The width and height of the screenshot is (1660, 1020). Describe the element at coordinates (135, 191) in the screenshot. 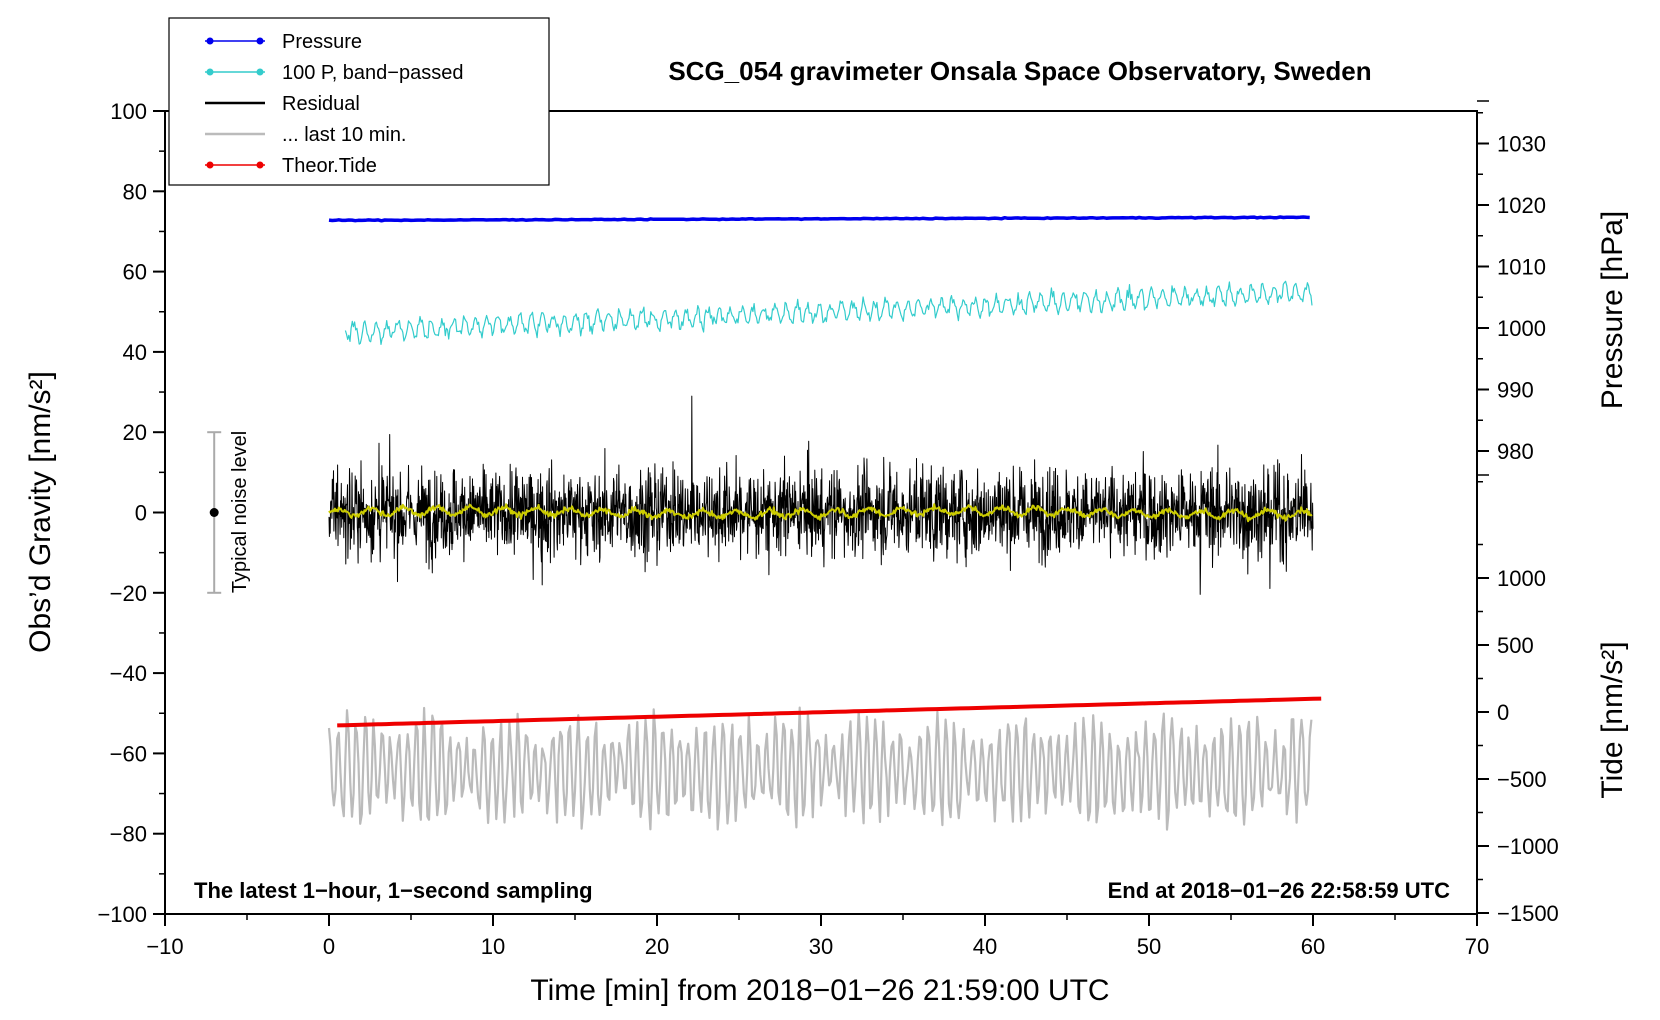

I see `y-tick-label: 80` at that location.